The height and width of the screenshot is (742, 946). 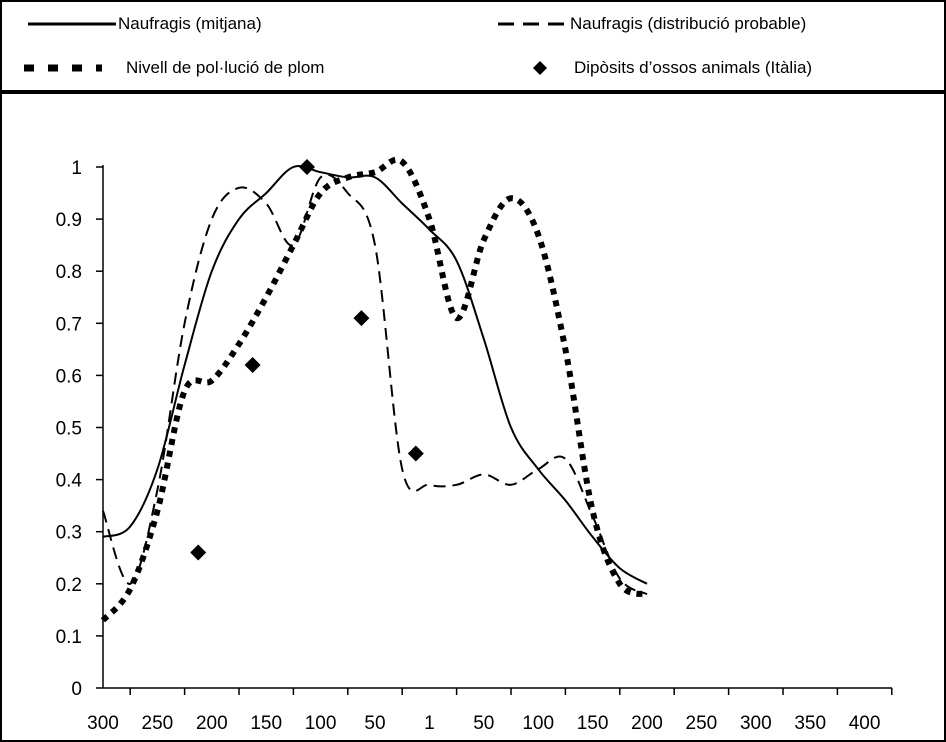 I want to click on y-tick-label: 1, so click(x=76, y=168).